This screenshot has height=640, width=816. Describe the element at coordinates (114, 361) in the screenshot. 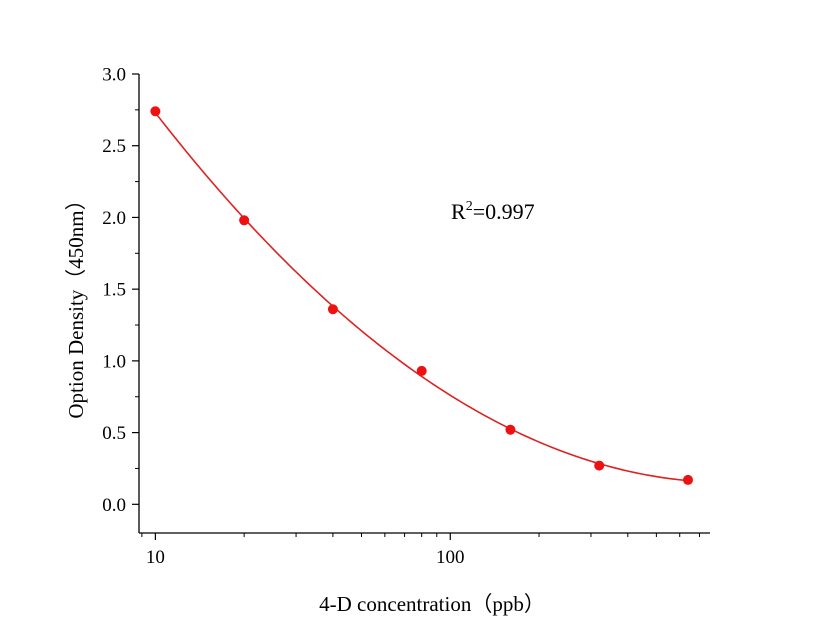

I see `y-tick-label: 1.0` at that location.